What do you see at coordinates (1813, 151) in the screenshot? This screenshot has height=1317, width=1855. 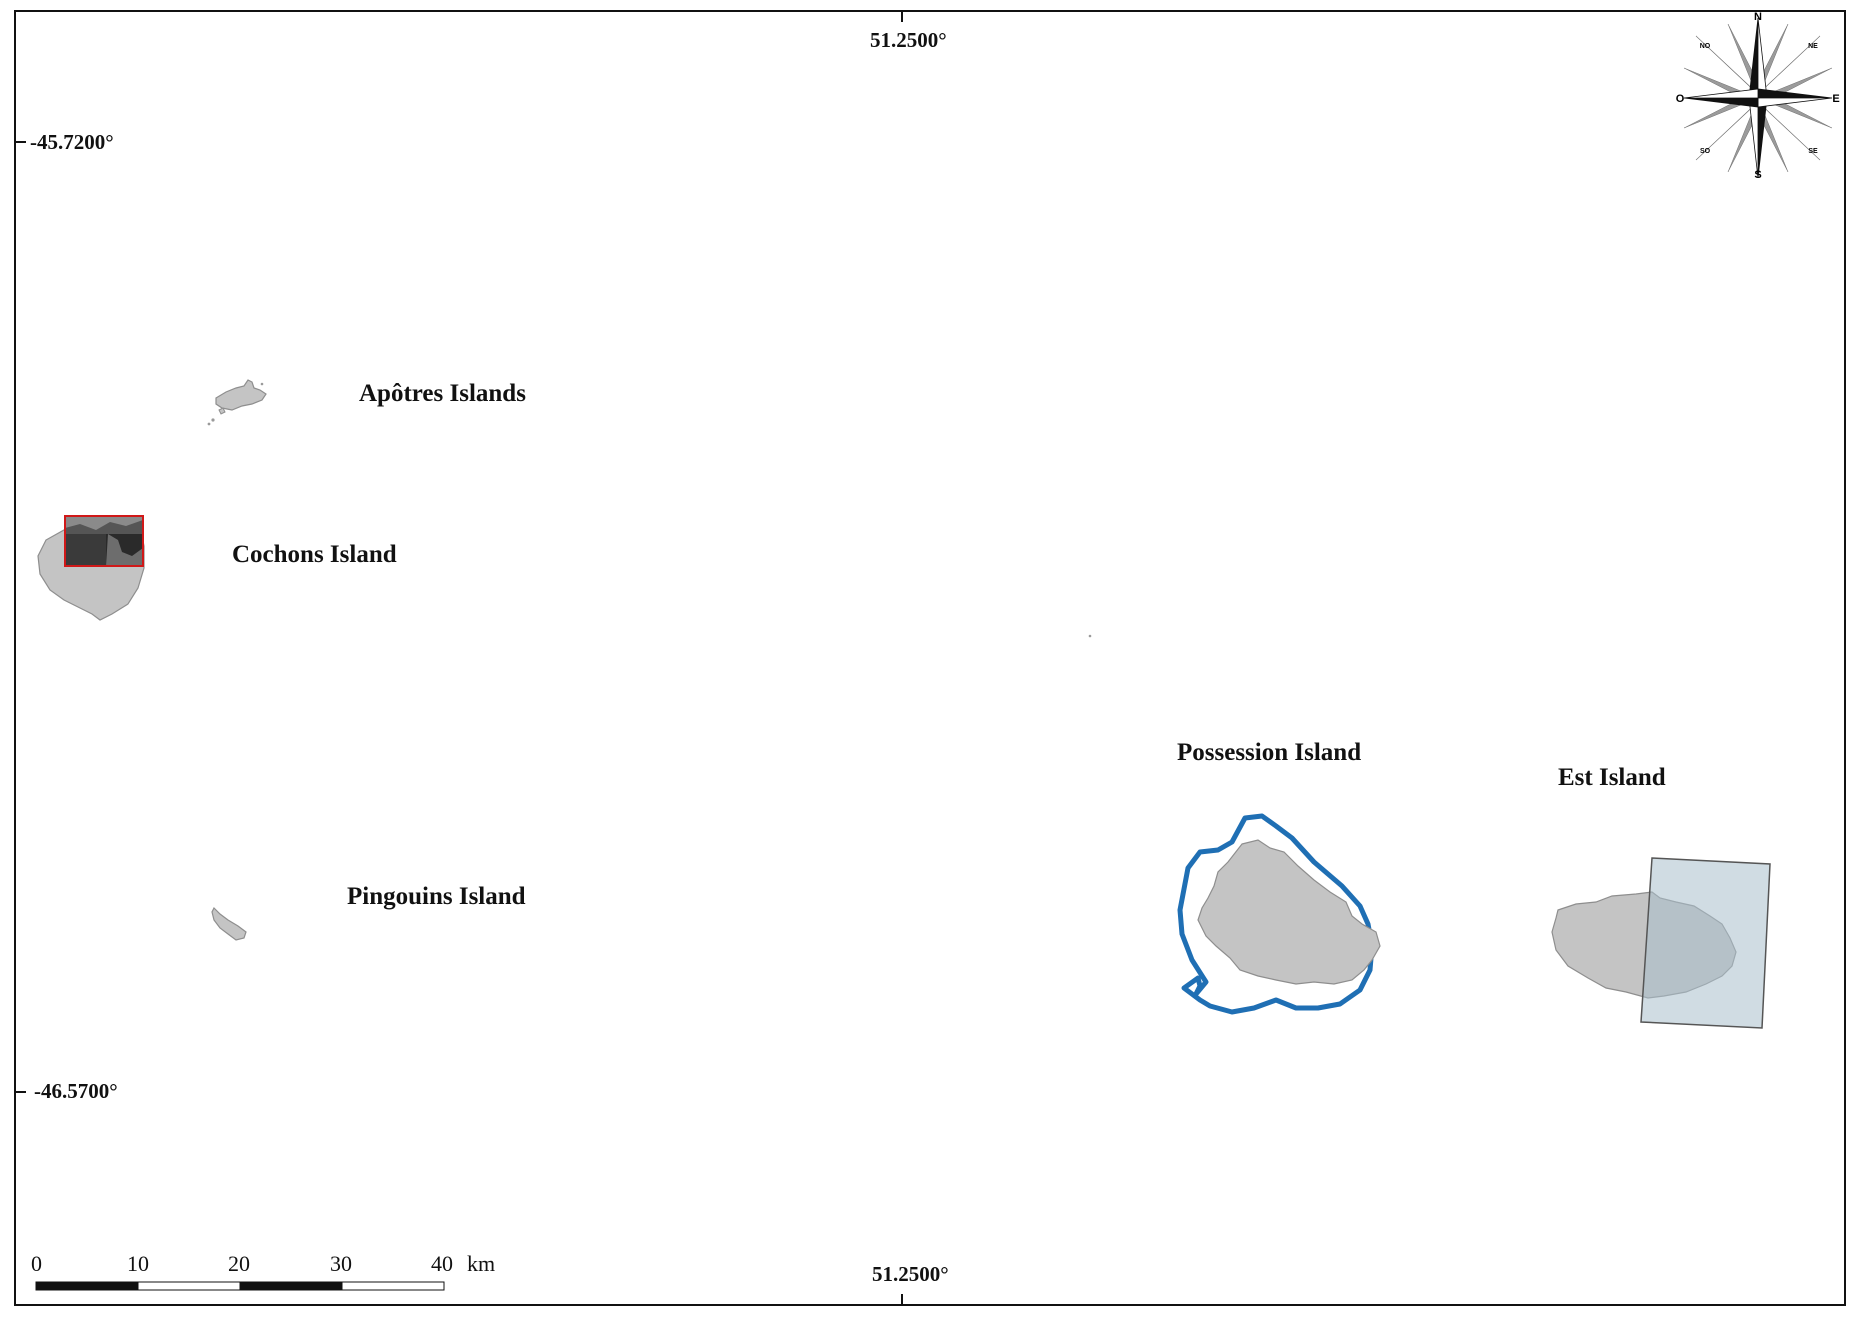 I see `compass-southeast-label: SE` at bounding box center [1813, 151].